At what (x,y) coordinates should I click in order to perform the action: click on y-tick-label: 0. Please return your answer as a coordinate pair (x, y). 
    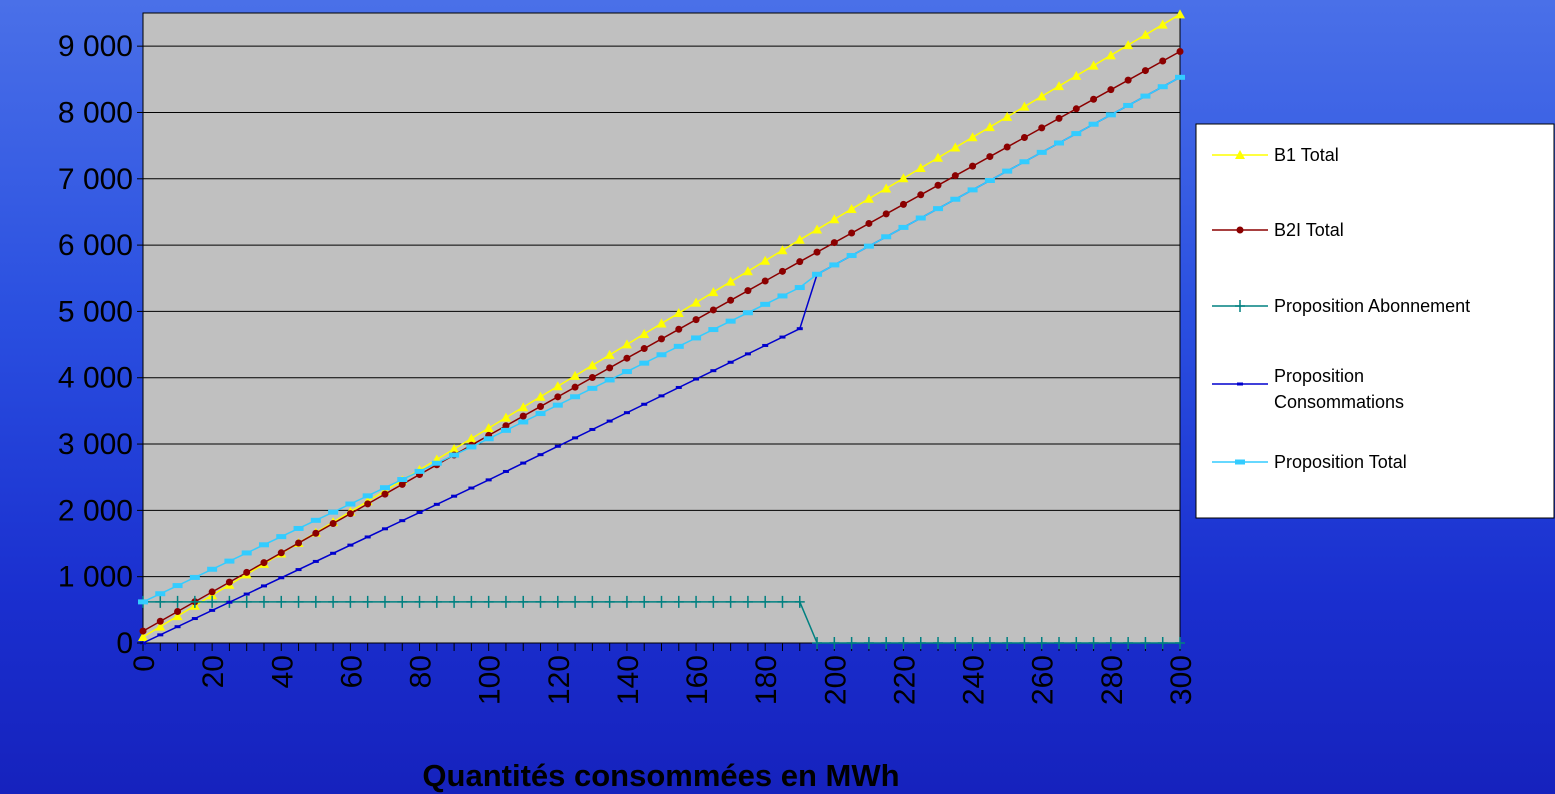
    Looking at the image, I should click on (124, 643).